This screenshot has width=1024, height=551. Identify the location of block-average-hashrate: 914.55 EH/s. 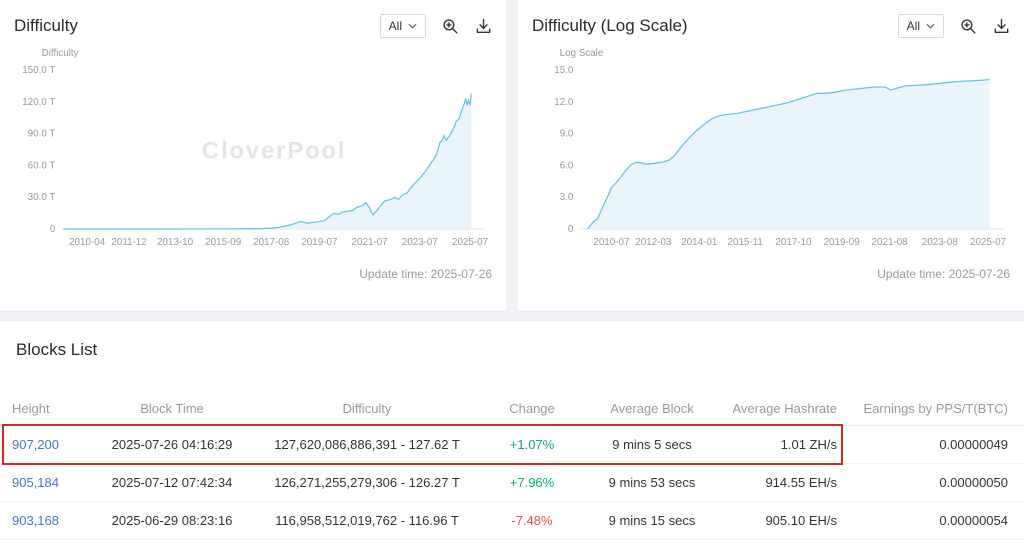
(801, 482).